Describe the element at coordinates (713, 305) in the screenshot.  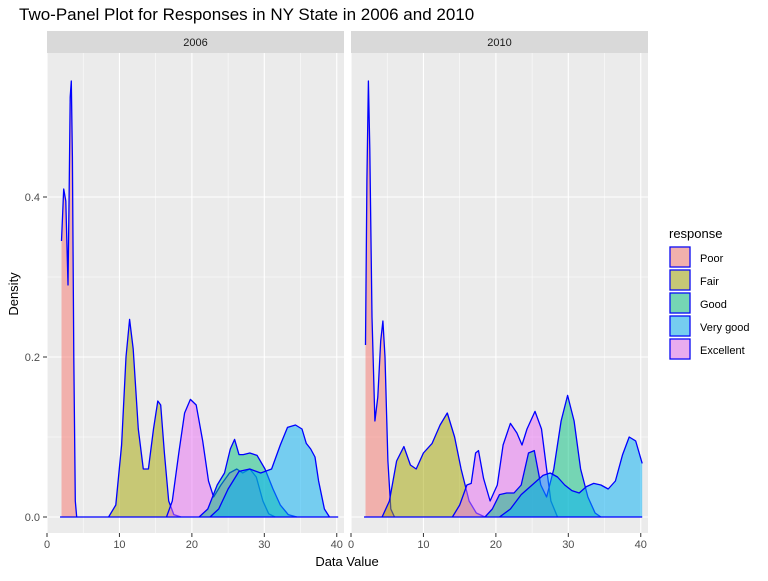
I see `legend-label-good: Good` at that location.